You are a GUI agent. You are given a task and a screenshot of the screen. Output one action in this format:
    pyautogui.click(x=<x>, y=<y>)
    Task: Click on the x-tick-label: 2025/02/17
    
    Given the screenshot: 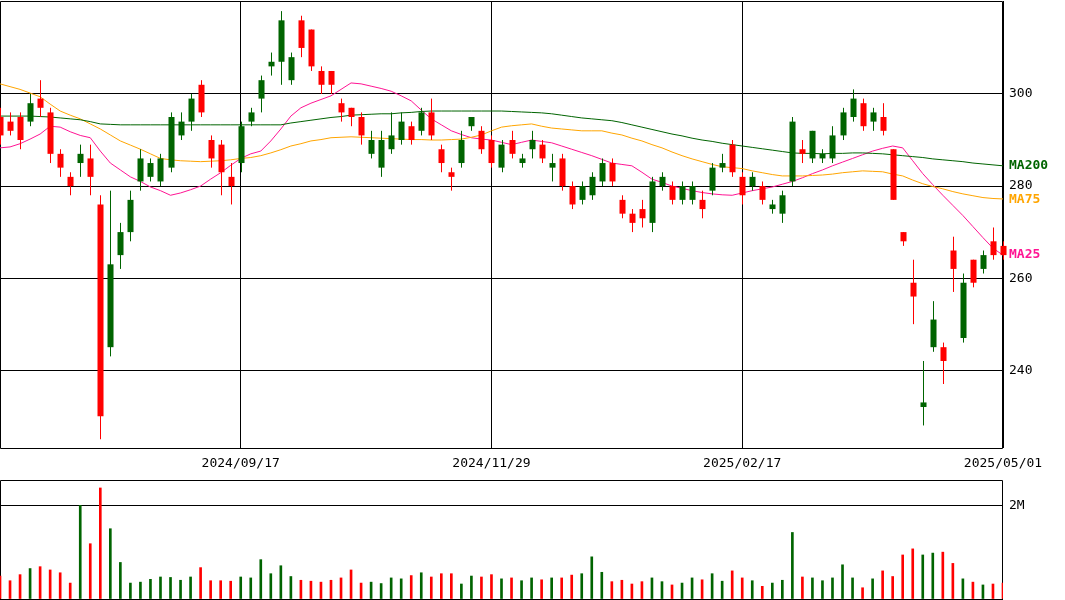 What is the action you would take?
    pyautogui.click(x=742, y=463)
    